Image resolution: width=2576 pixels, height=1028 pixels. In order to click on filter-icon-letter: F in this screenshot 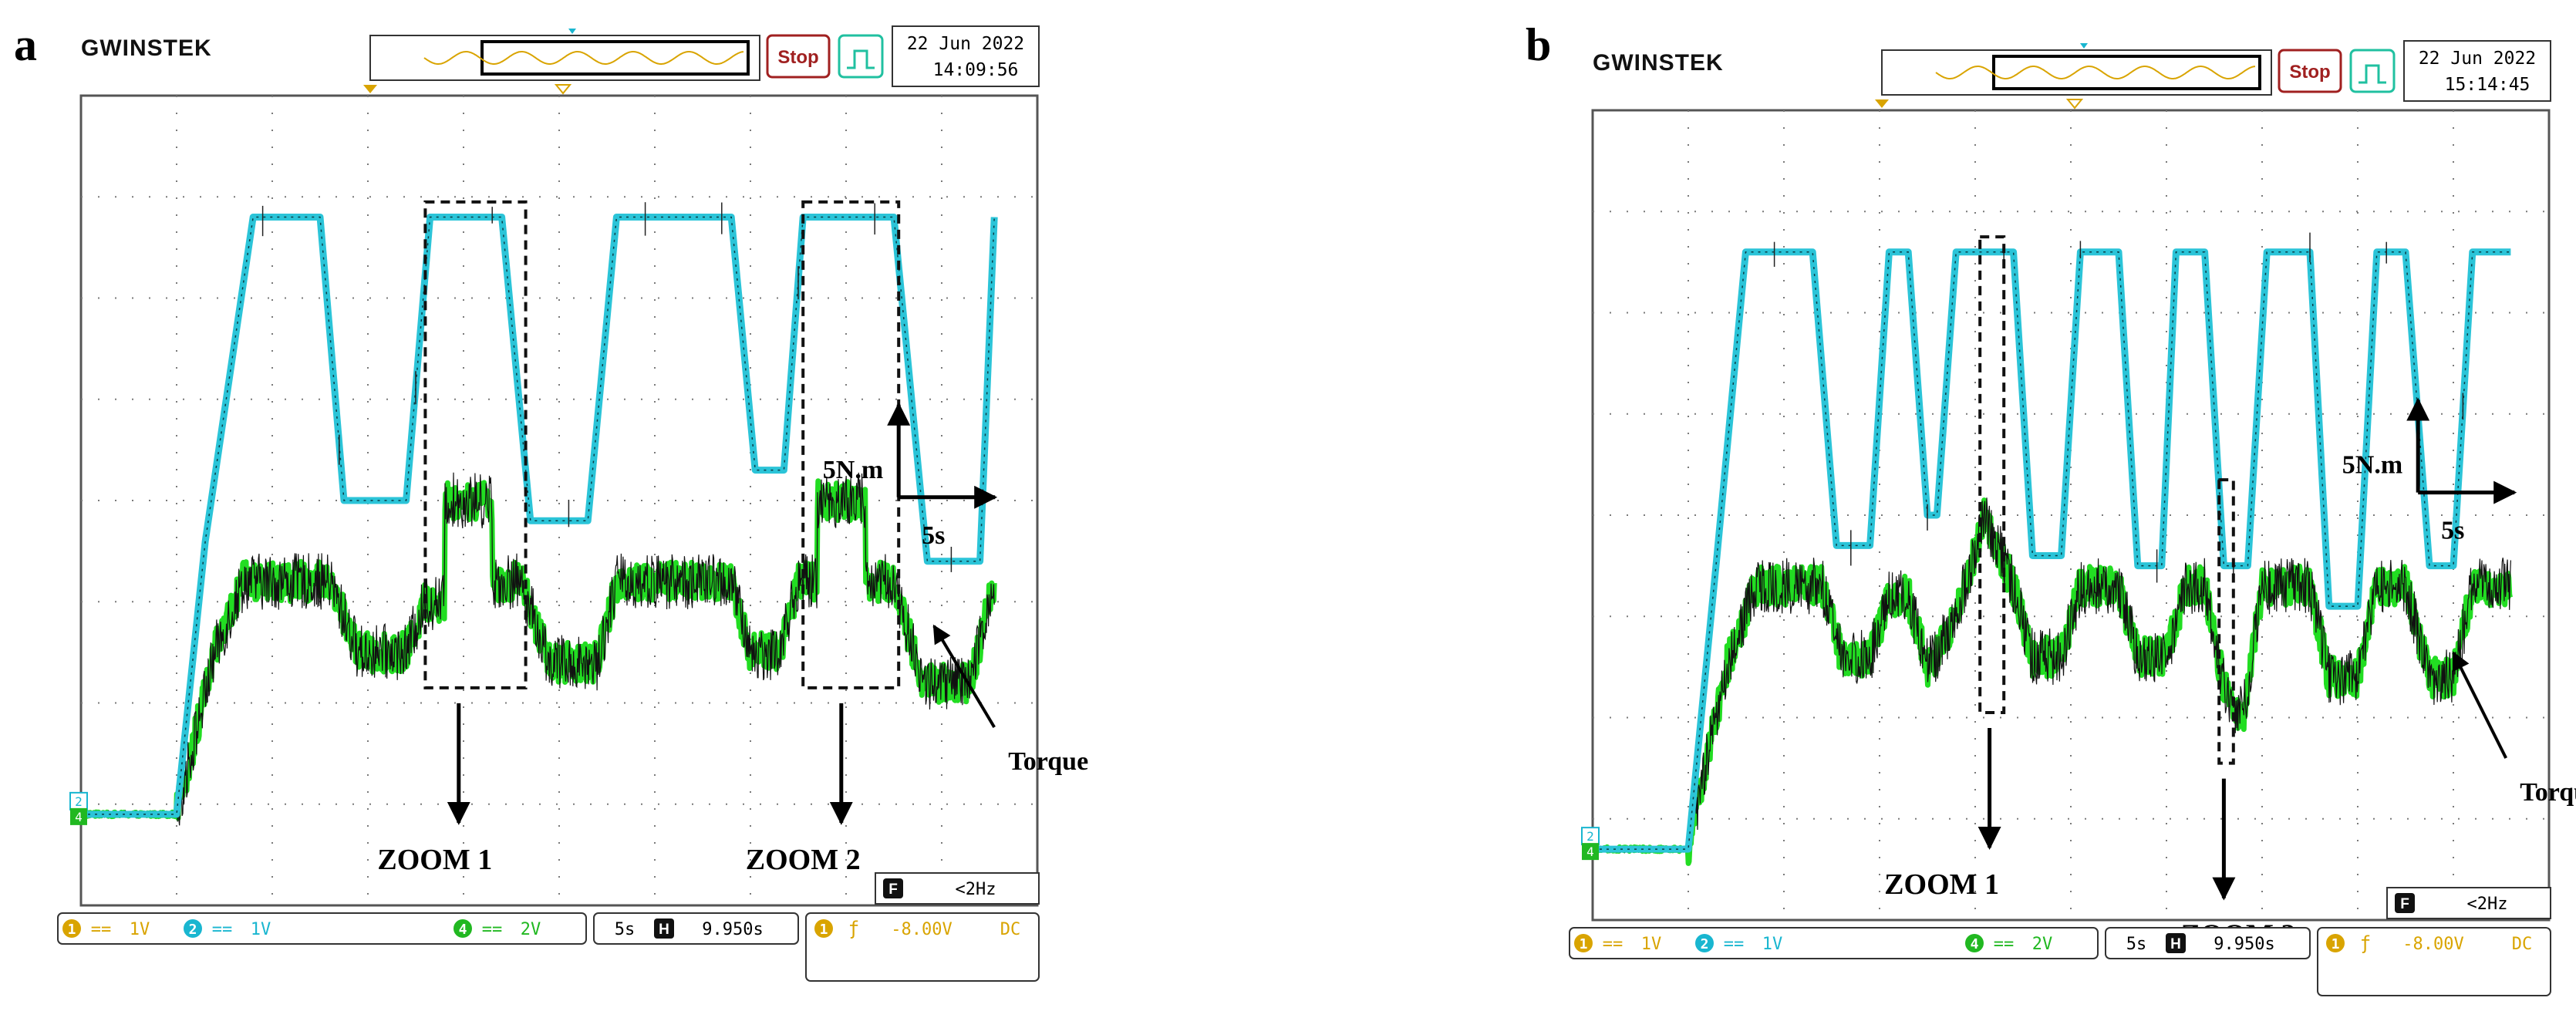, I will do `click(893, 889)`.